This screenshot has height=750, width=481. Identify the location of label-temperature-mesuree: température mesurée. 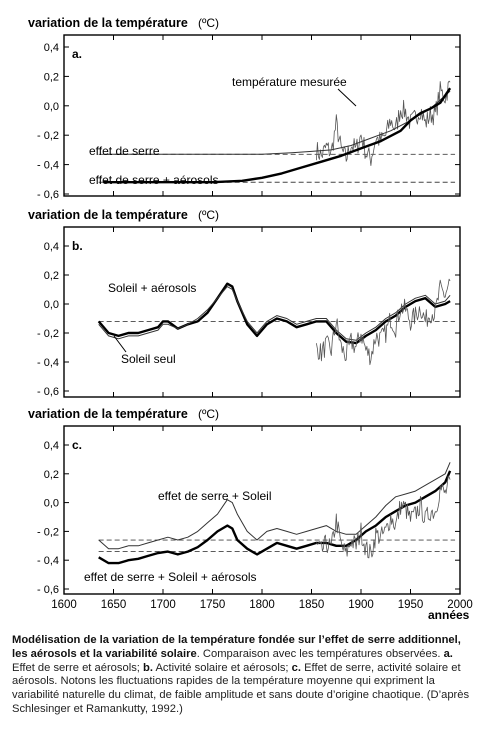
(289, 82).